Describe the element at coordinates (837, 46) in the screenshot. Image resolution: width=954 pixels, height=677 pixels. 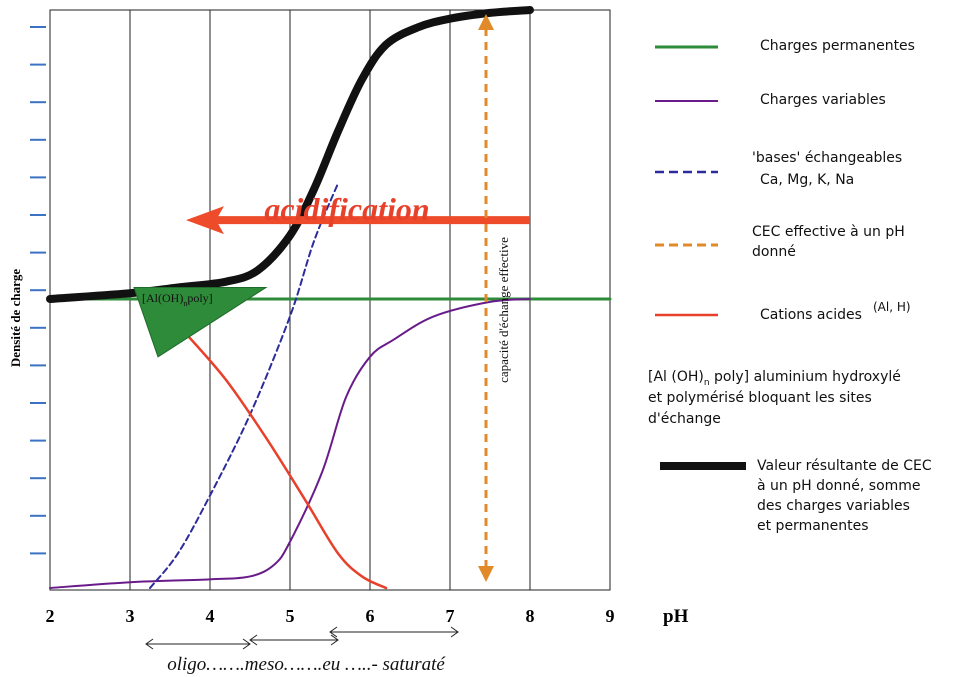
I see `legend-label-permanent: Charges permanentes` at that location.